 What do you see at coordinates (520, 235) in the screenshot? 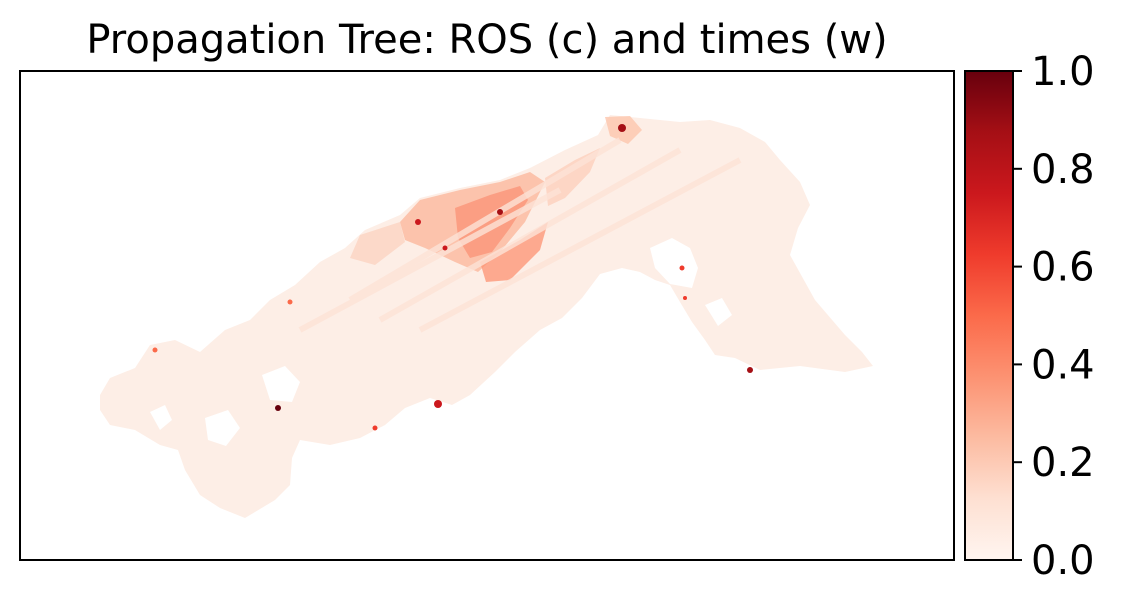
I see `heatmap-streaks` at bounding box center [520, 235].